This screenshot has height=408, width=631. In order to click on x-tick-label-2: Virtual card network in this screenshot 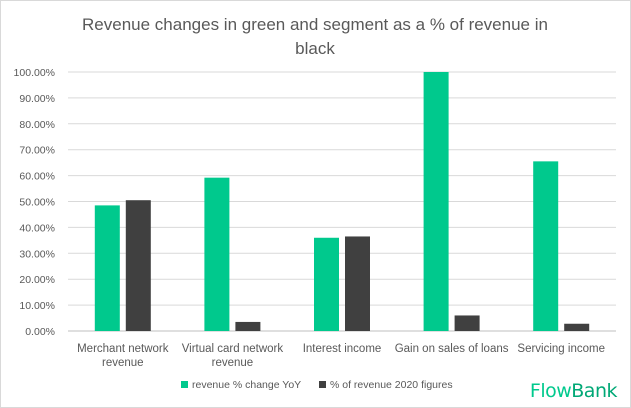, I will do `click(233, 349)`.